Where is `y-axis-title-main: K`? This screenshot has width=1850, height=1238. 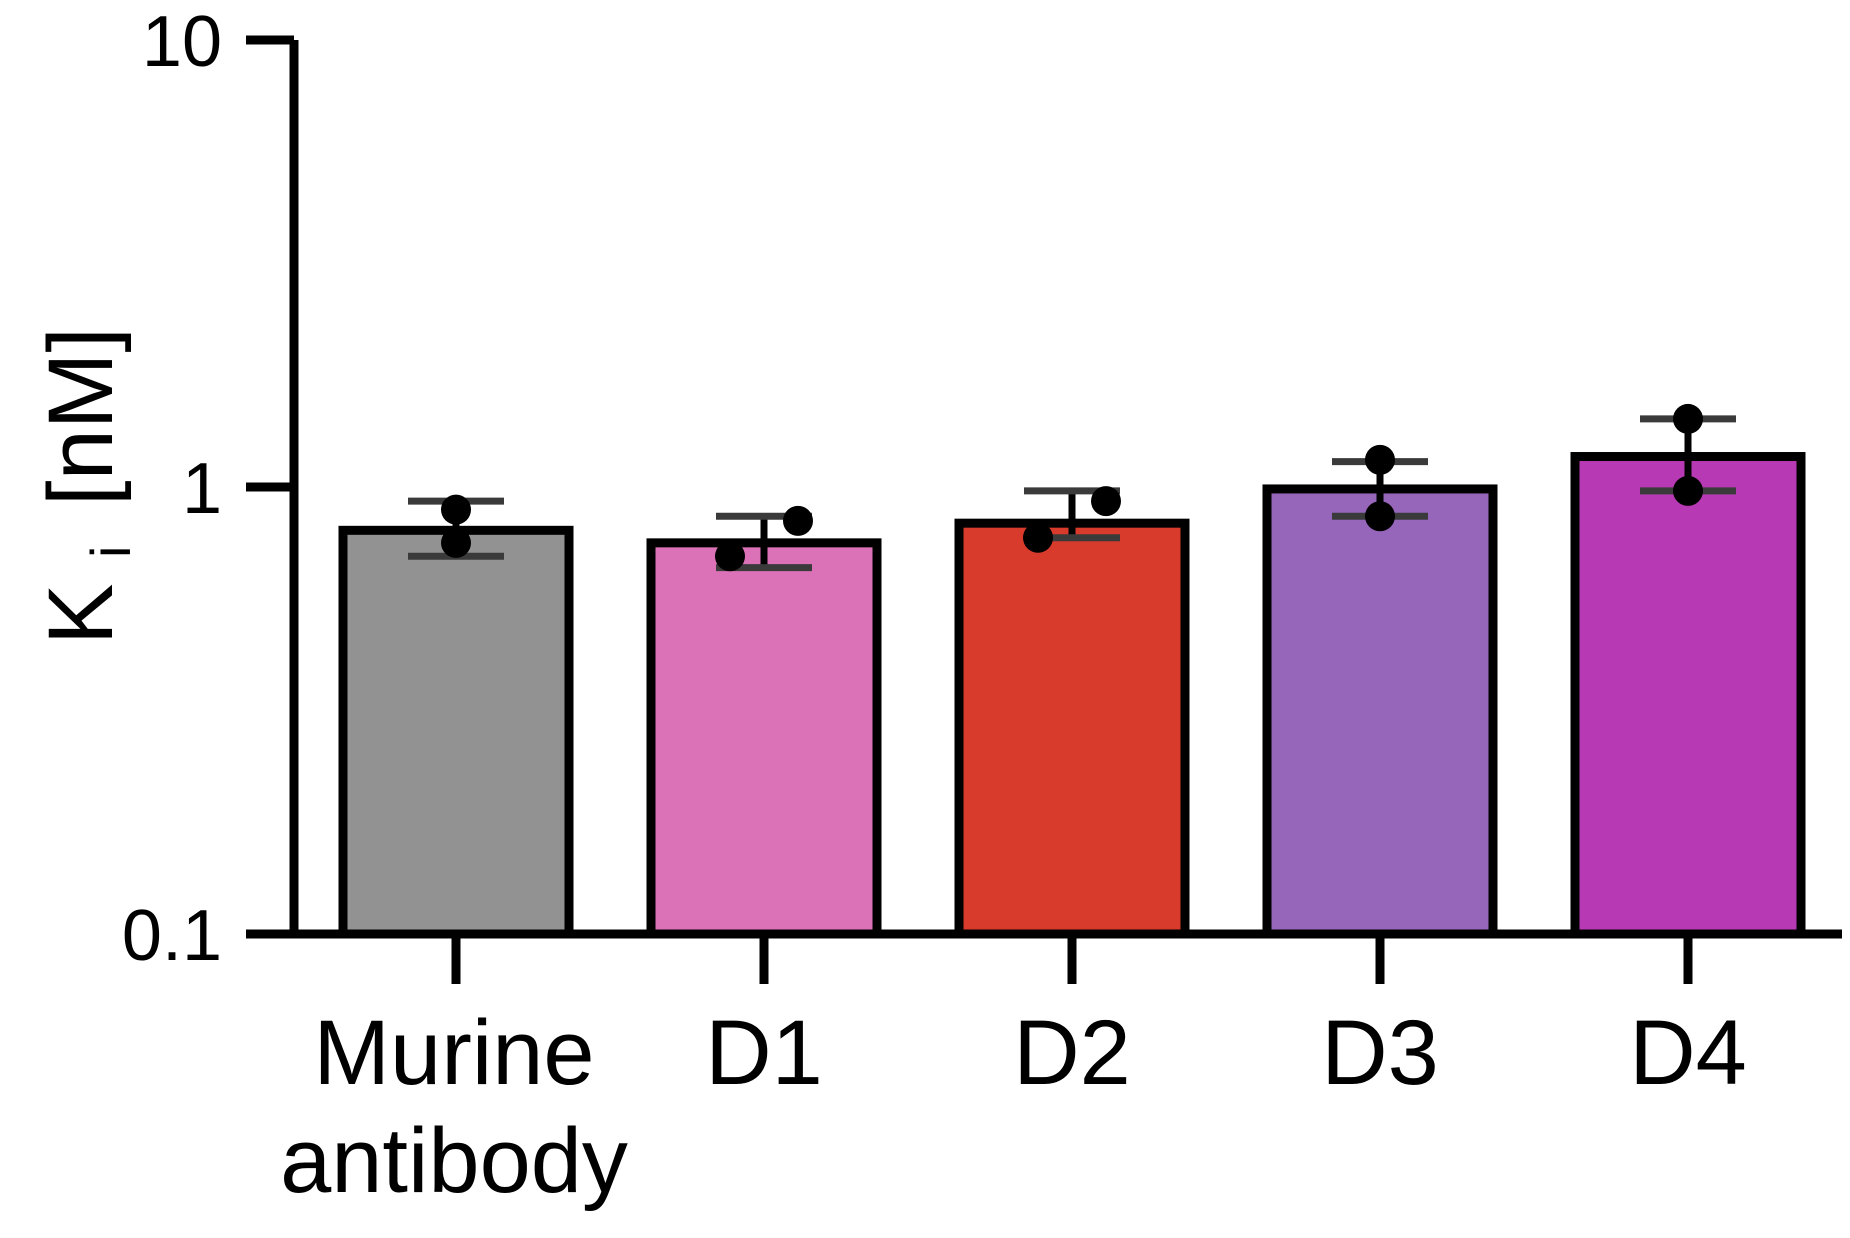
y-axis-title-main: K is located at coordinates (81, 614).